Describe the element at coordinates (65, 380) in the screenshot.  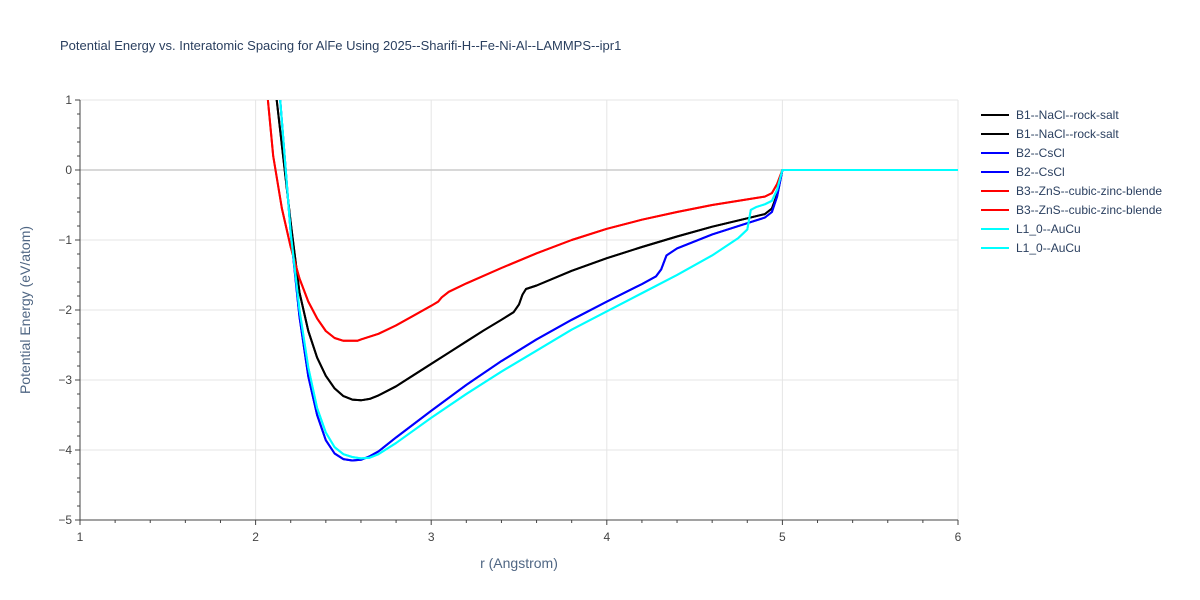
I see `y-tick-label: −3` at that location.